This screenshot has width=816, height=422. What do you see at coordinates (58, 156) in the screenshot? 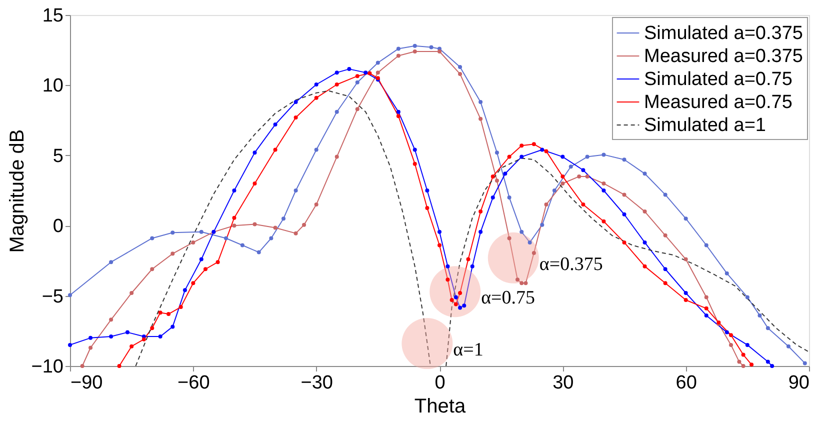
I see `y-tick-label: 5` at bounding box center [58, 156].